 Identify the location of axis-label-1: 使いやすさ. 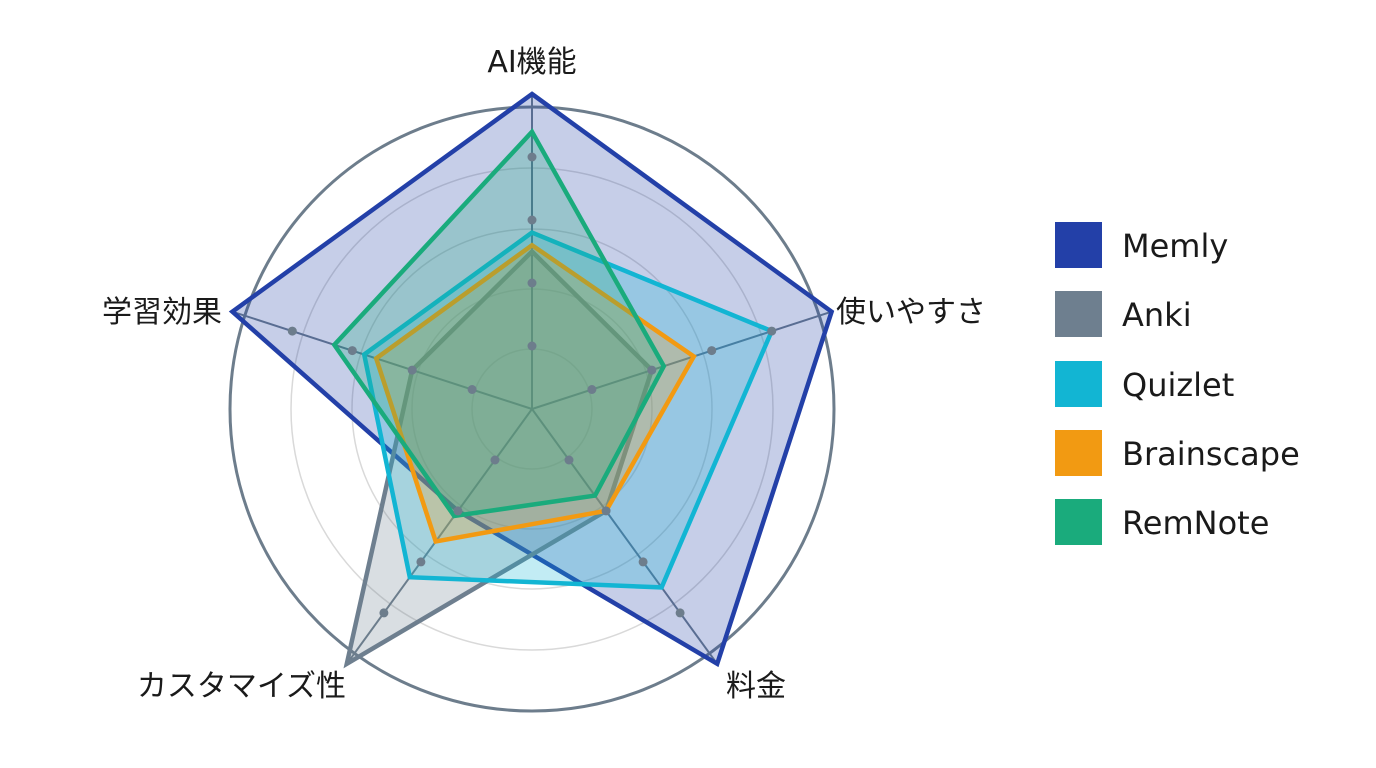
(911, 312).